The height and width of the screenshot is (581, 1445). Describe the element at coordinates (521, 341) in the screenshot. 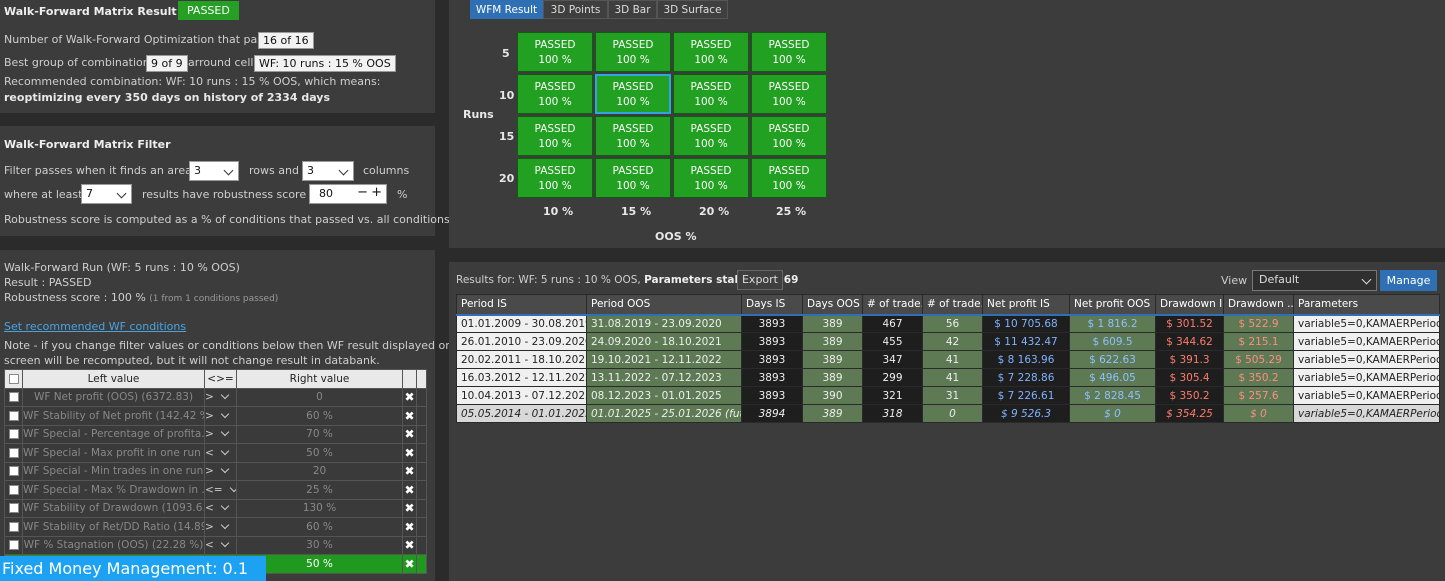

I see `cell-period-is: 26.01.2010 - 23.09.2020` at that location.